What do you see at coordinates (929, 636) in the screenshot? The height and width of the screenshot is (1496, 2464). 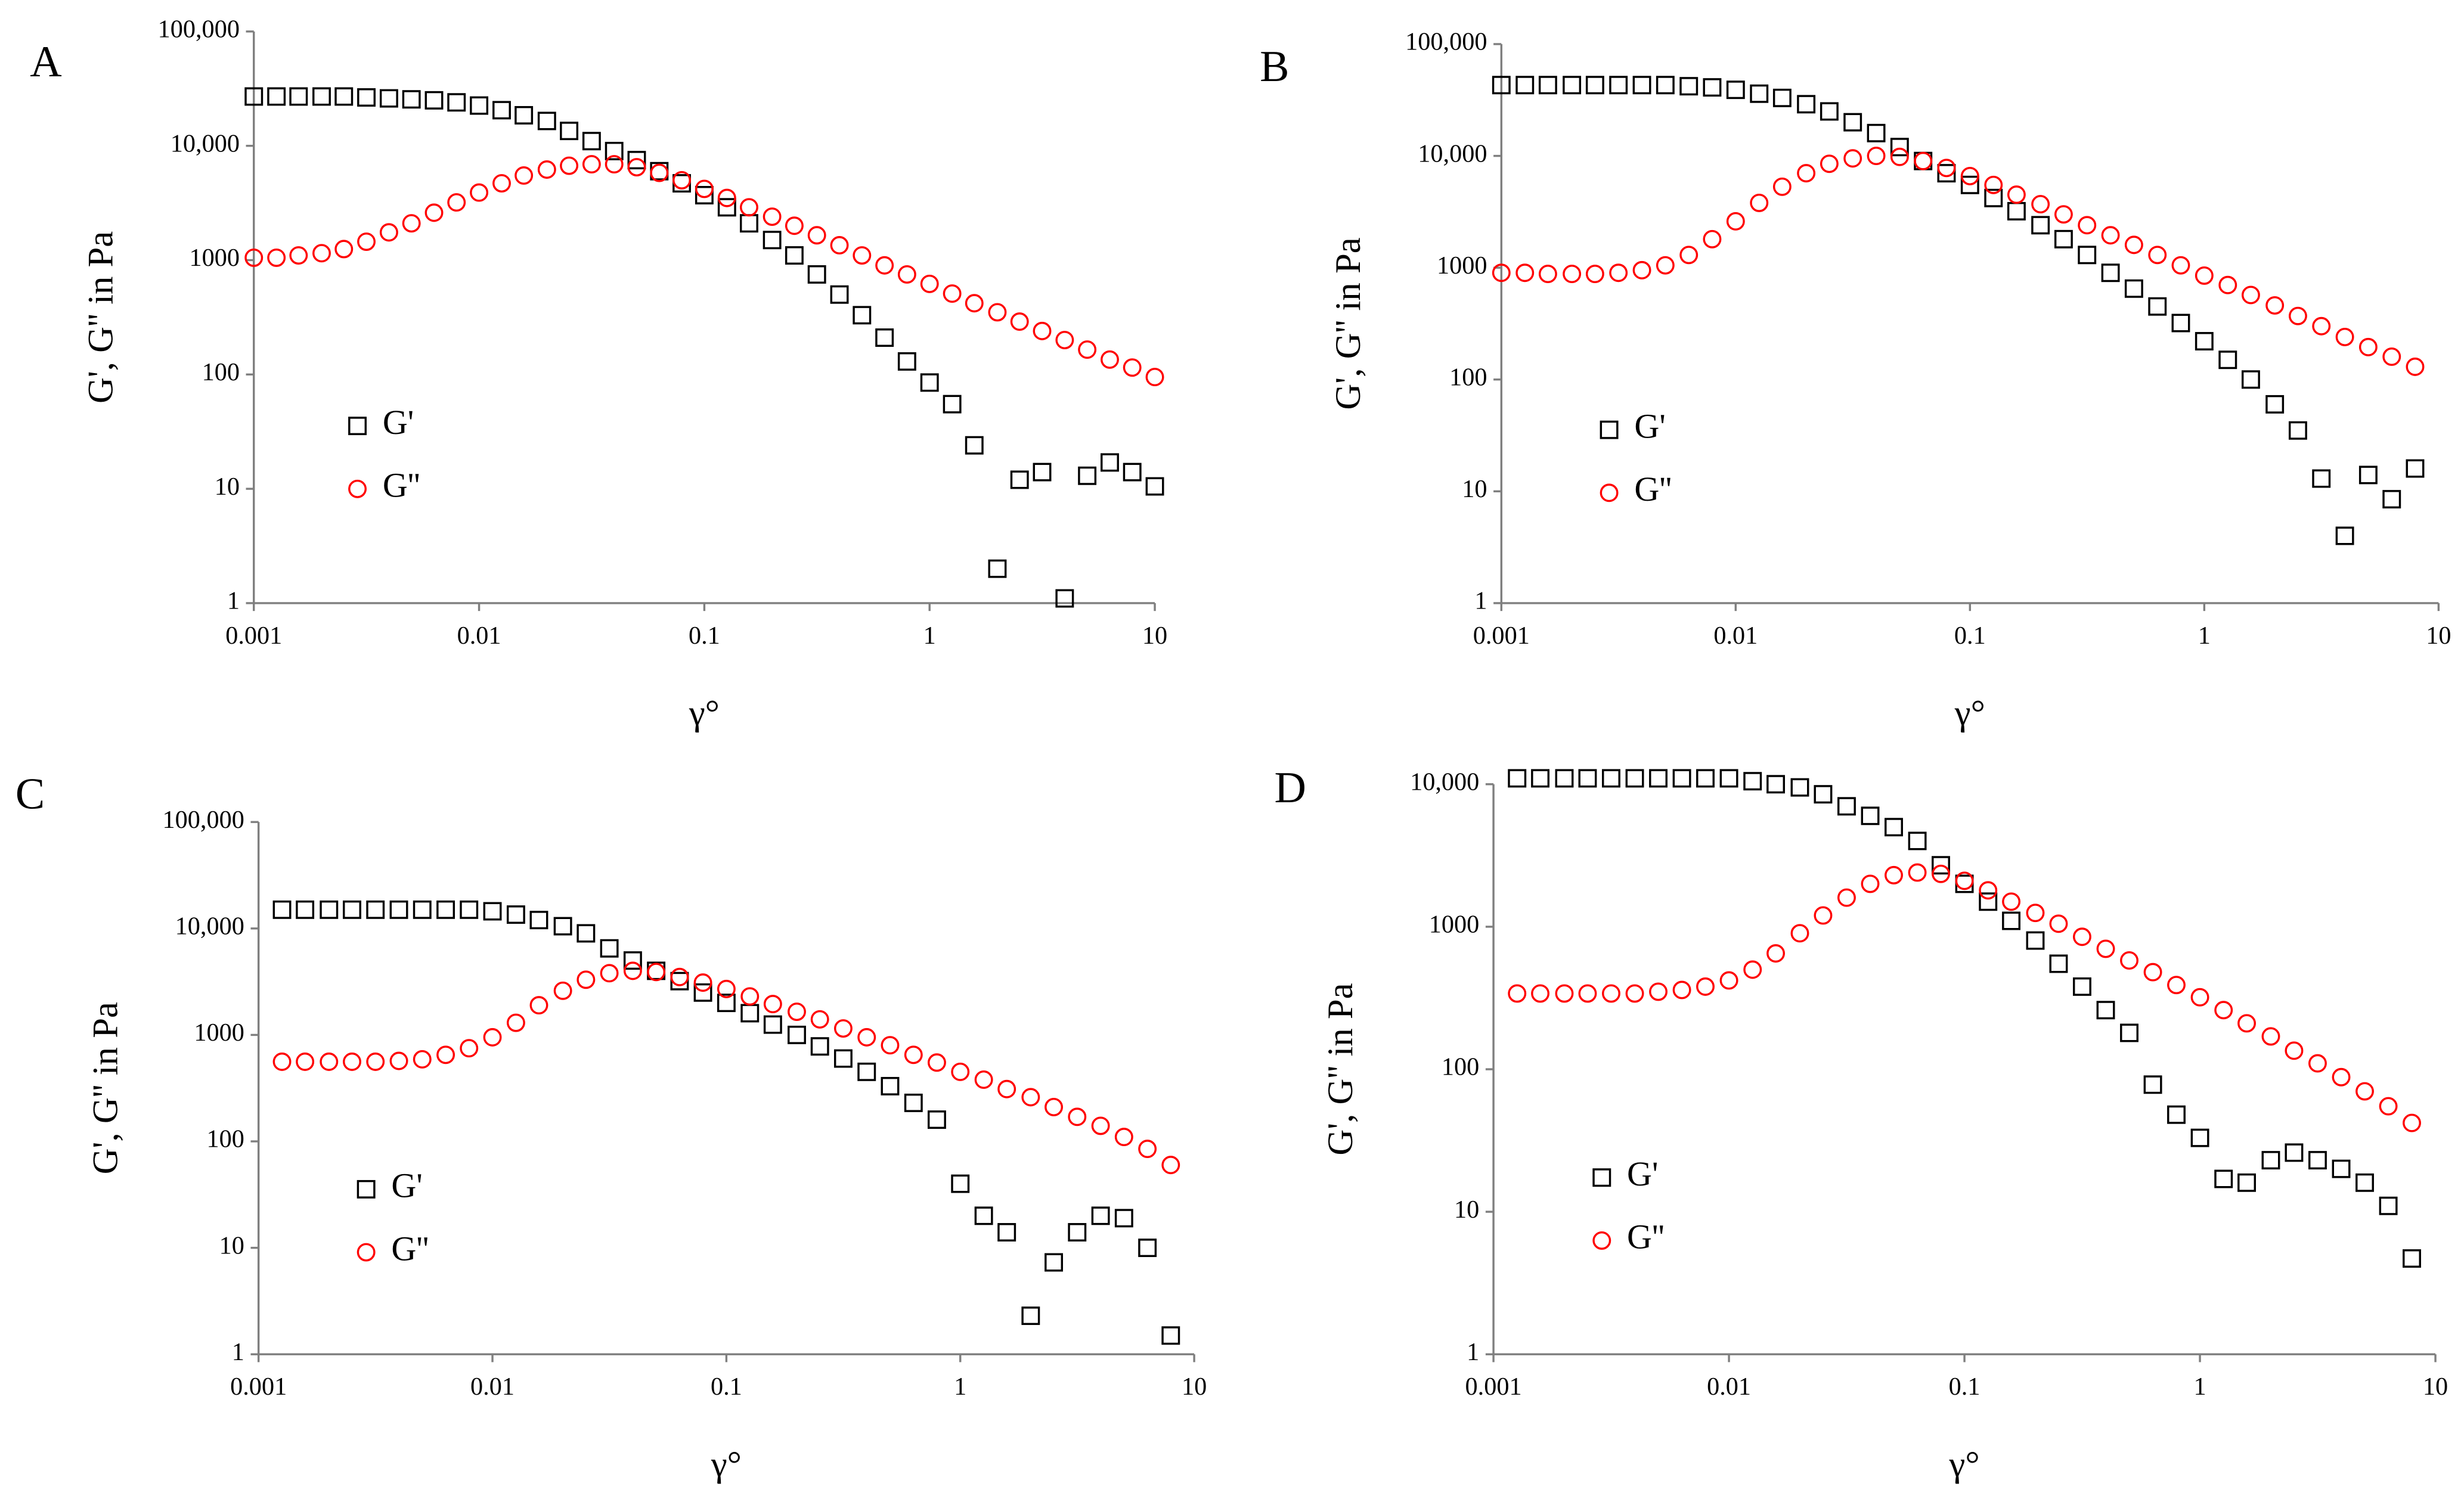 I see `x-tick-label: 1` at bounding box center [929, 636].